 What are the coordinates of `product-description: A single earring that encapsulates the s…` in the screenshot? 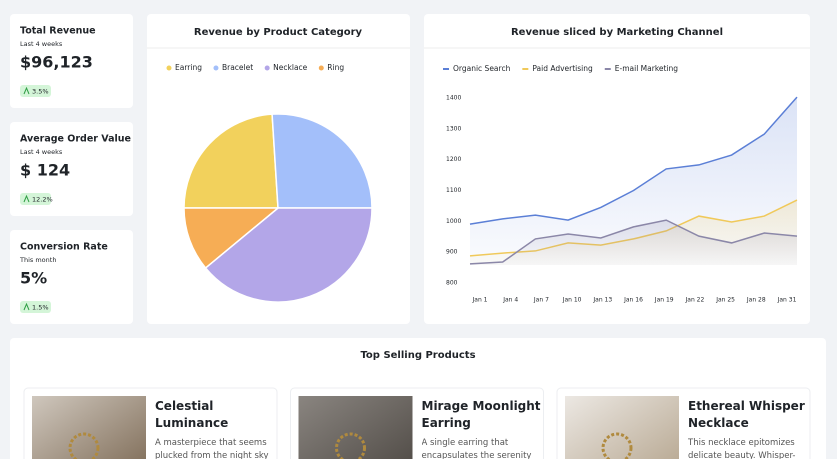 It's located at (476, 448).